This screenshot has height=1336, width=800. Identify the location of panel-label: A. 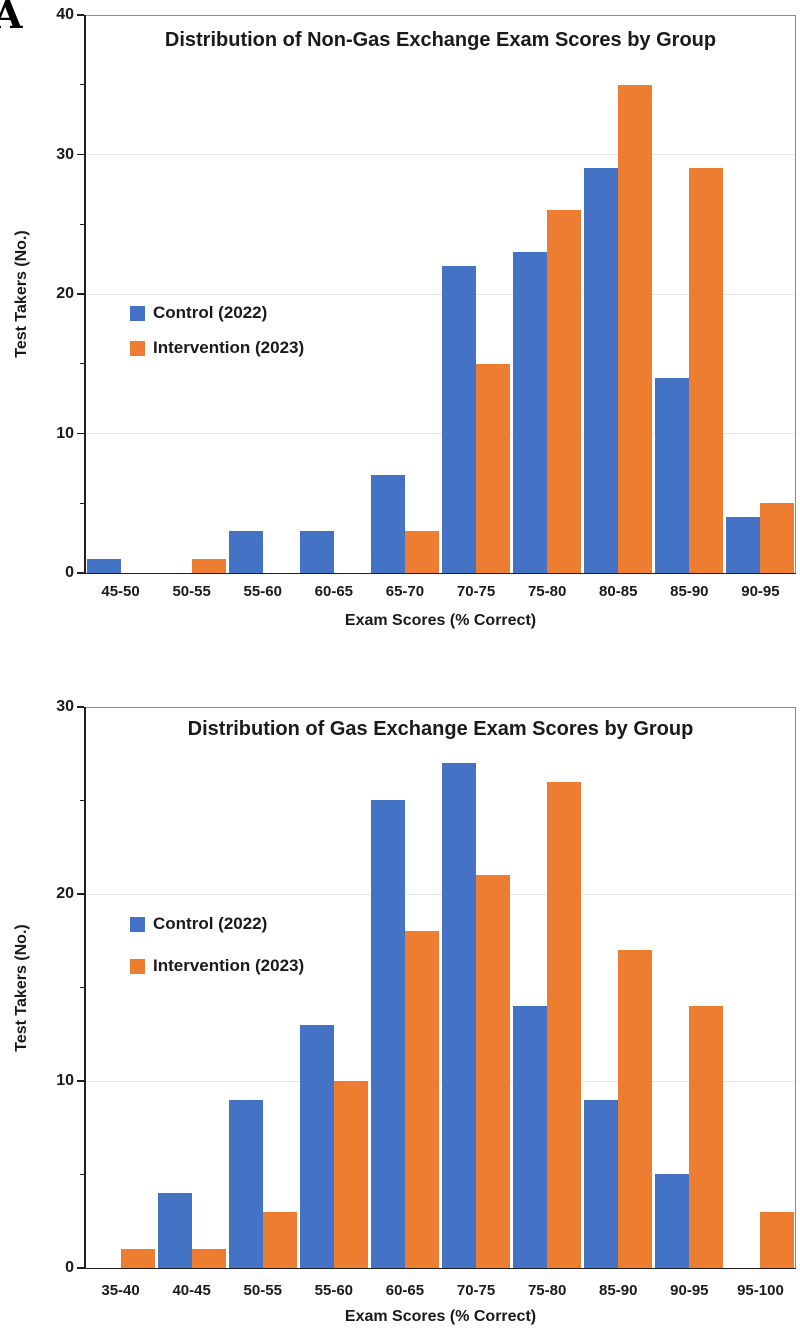
(11, 18).